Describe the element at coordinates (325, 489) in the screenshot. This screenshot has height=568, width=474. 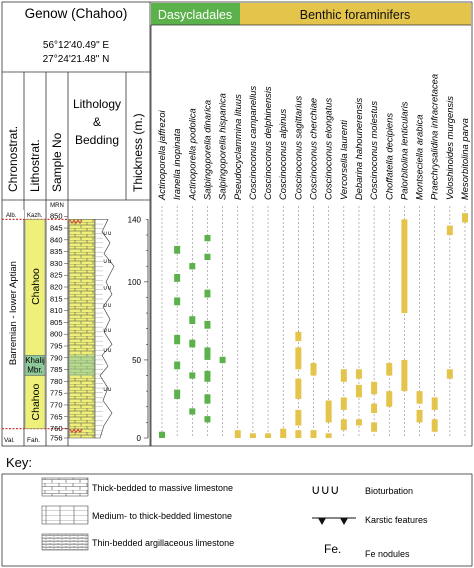
I see `bioturbation-icon: ∪∪∪` at that location.